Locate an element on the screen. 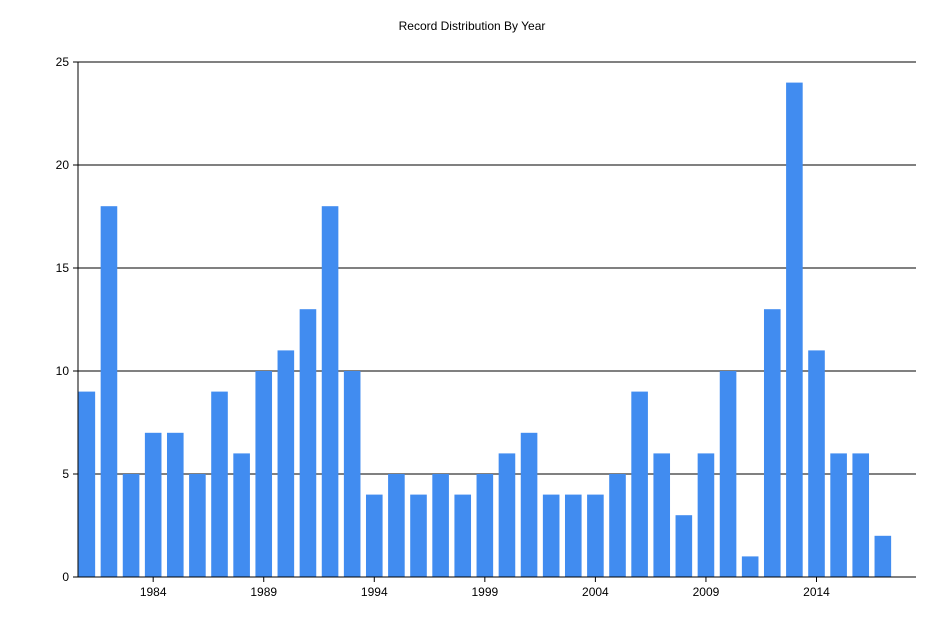 This screenshot has width=945, height=630. bar-1985 is located at coordinates (175, 504).